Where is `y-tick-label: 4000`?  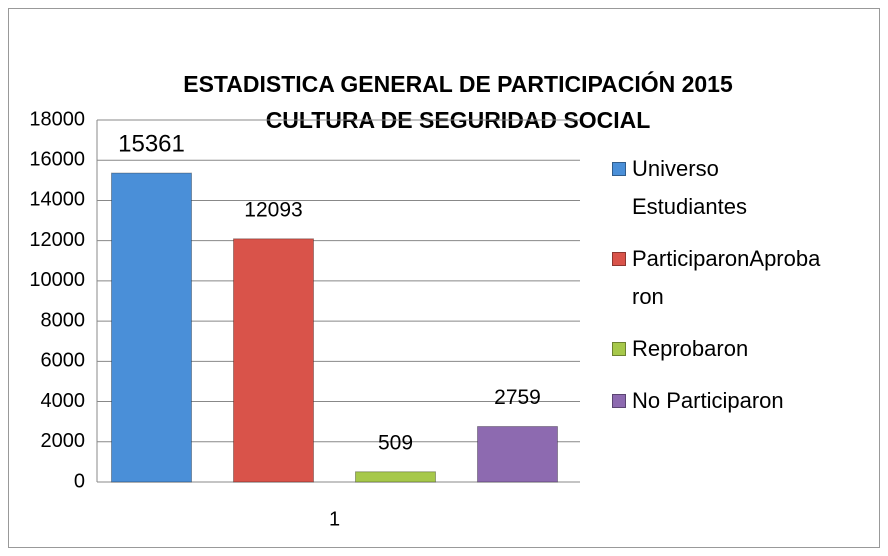 y-tick-label: 4000 is located at coordinates (63, 401).